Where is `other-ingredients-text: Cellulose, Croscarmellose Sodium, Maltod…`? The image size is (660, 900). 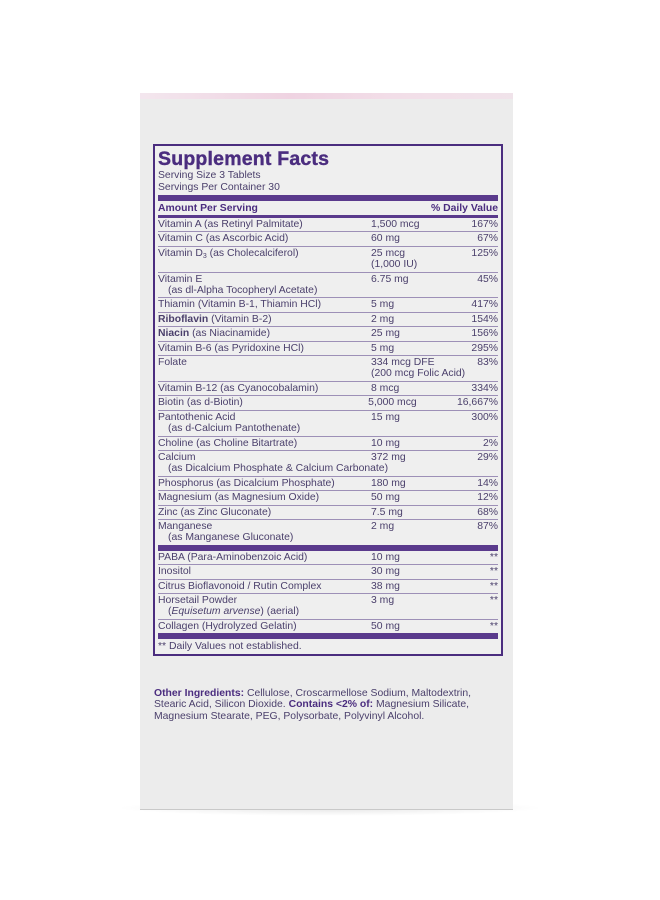
other-ingredients-text: Cellulose, Croscarmellose Sodium, Maltod… is located at coordinates (313, 699).